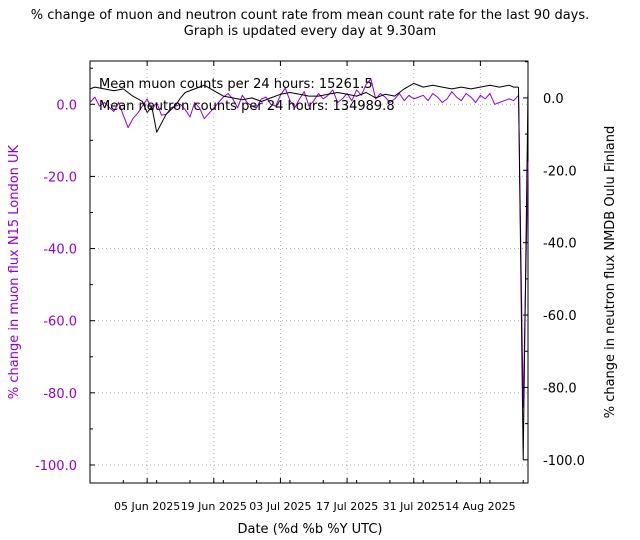 This screenshot has height=540, width=640. Describe the element at coordinates (147, 506) in the screenshot. I see `x-tick-label: 05 Jun 2025` at that location.